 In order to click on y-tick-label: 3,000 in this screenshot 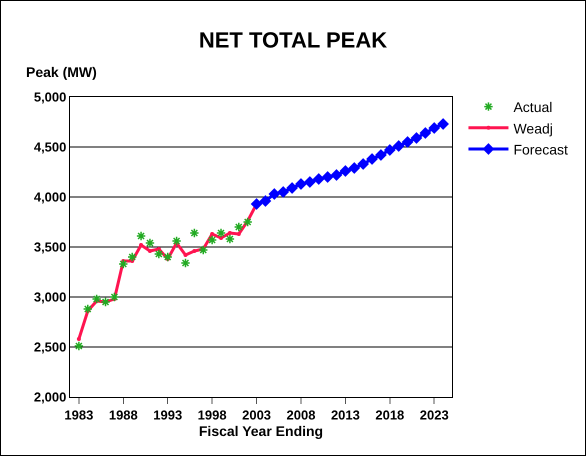, I will do `click(50, 297)`.